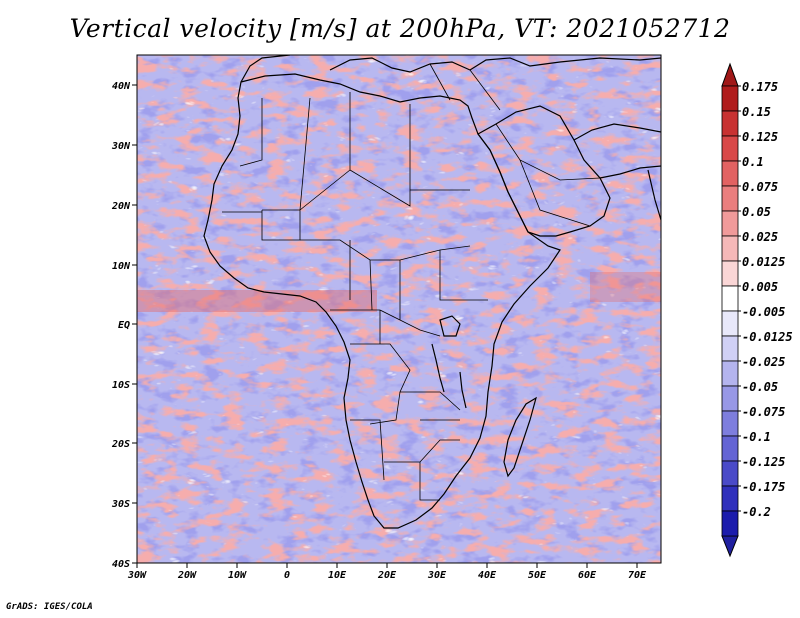 The width and height of the screenshot is (800, 618). What do you see at coordinates (730, 546) in the screenshot?
I see `colorbar-bottom-arrow` at bounding box center [730, 546].